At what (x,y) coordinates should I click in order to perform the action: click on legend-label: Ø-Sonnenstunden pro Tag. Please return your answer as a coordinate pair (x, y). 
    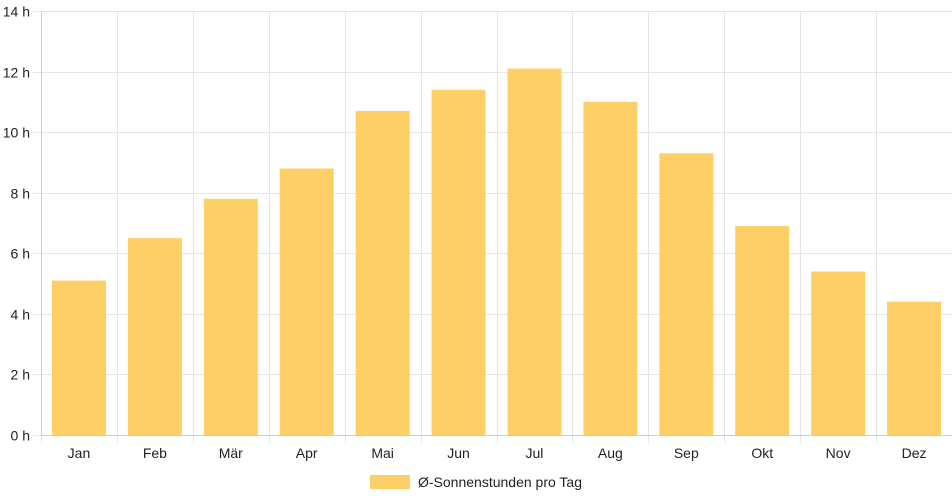
    Looking at the image, I should click on (500, 482).